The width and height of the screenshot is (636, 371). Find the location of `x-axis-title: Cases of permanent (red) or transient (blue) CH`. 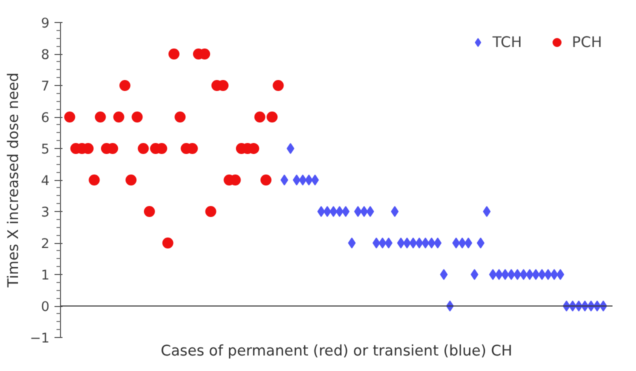

x-axis-title: Cases of permanent (red) or transient (blue) CH is located at coordinates (336, 351).